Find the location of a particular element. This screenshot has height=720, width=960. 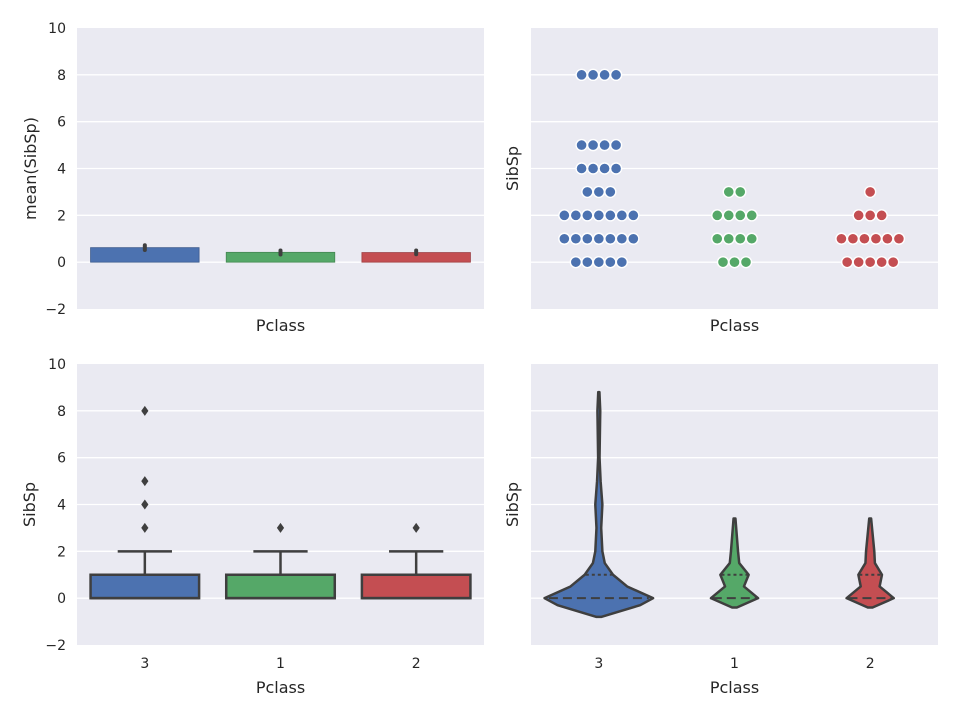

violins is located at coordinates (719, 504).